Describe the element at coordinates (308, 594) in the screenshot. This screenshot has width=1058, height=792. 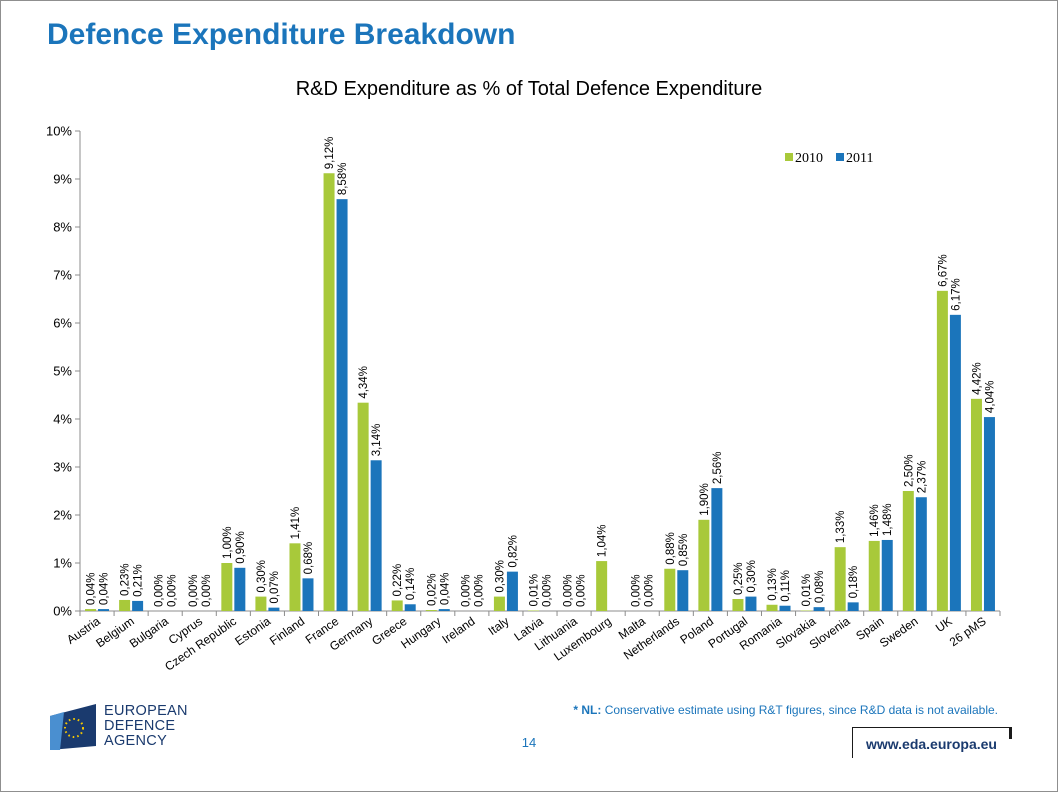
I see `bar-2011-finland` at that location.